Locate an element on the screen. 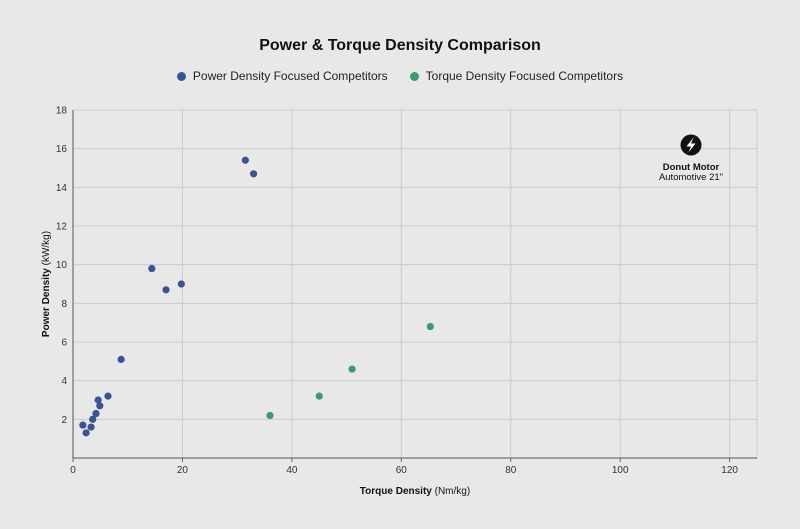 The width and height of the screenshot is (800, 529). chart-title: Power & Torque Density Comparison is located at coordinates (400, 45).